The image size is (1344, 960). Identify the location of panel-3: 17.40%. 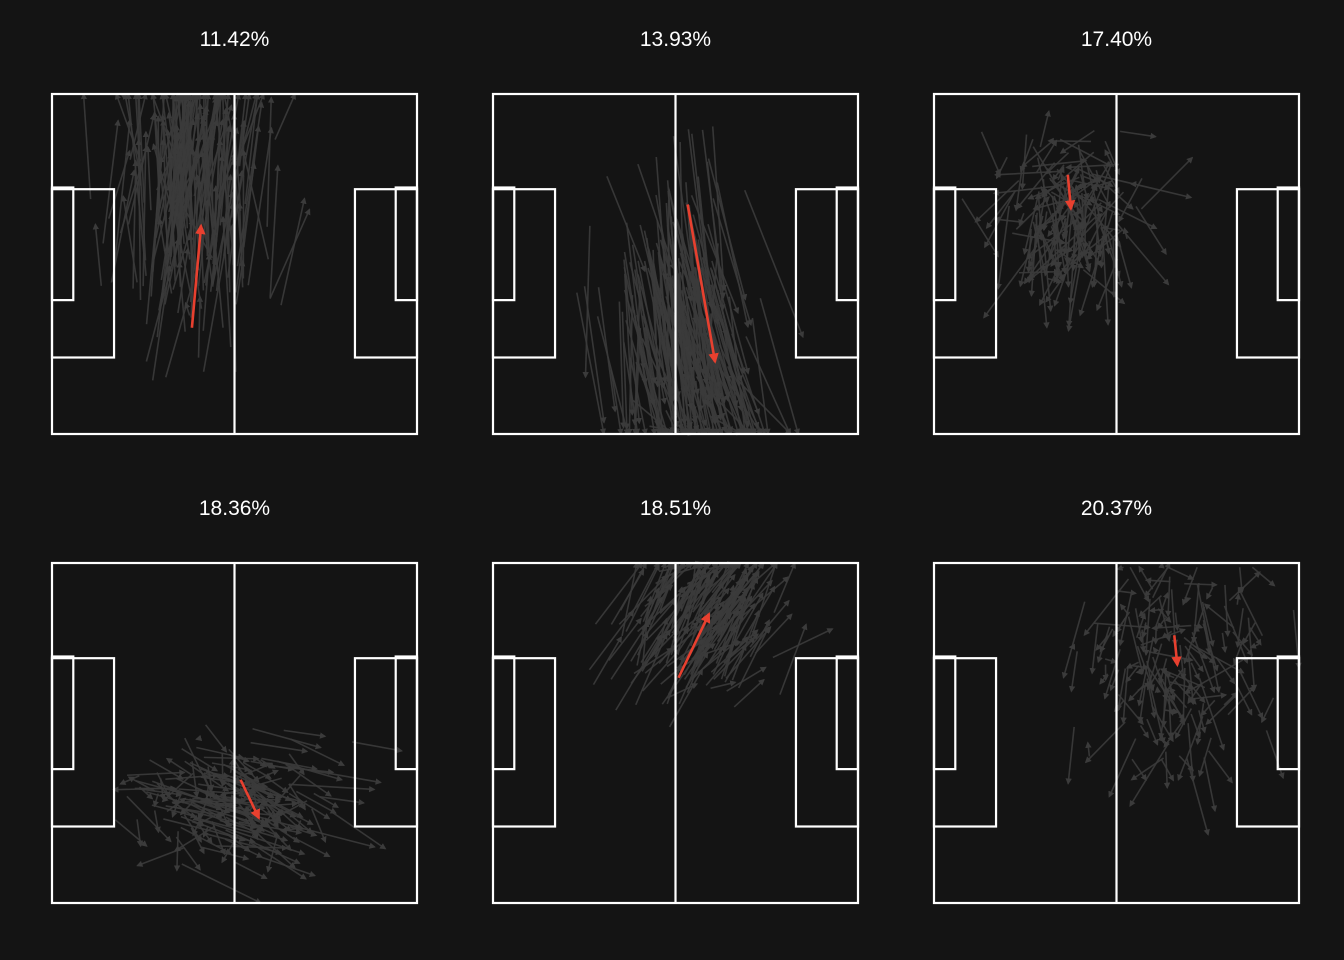
(1116, 232).